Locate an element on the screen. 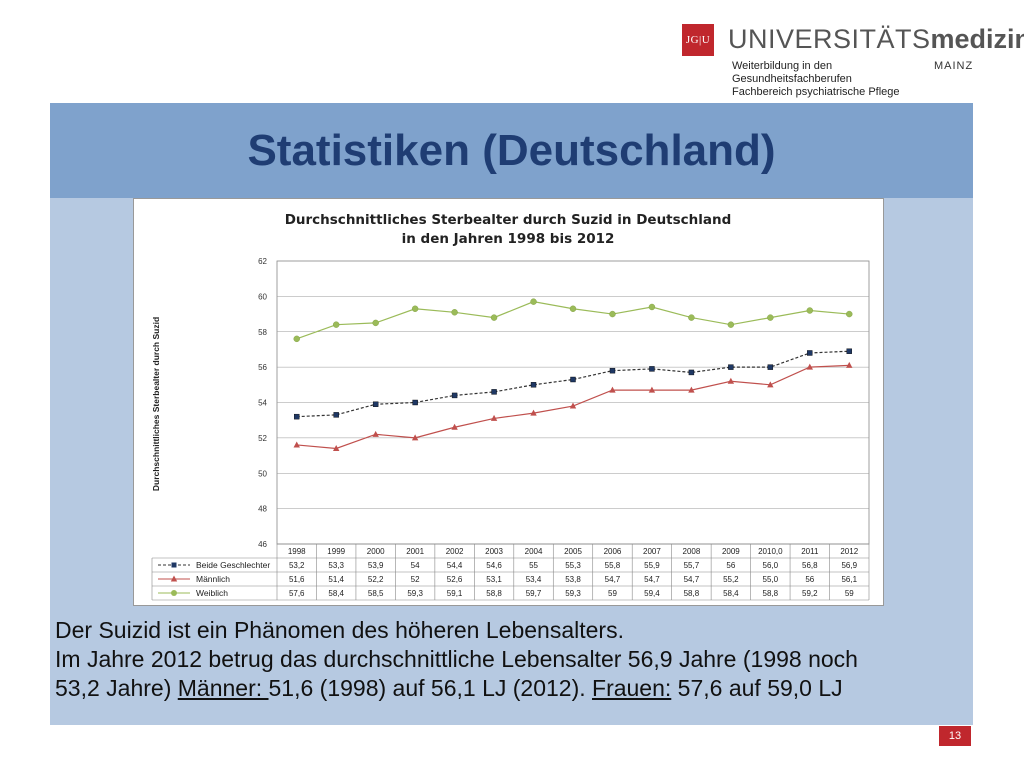 The width and height of the screenshot is (1024, 768). dept-line-2: Gesundheitsfachberufen is located at coordinates (792, 79).